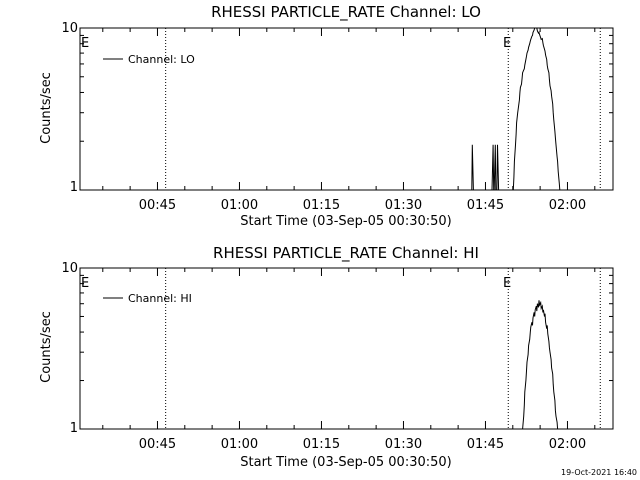 The width and height of the screenshot is (640, 480). What do you see at coordinates (518, 109) in the screenshot?
I see `series-line-channel-lo` at bounding box center [518, 109].